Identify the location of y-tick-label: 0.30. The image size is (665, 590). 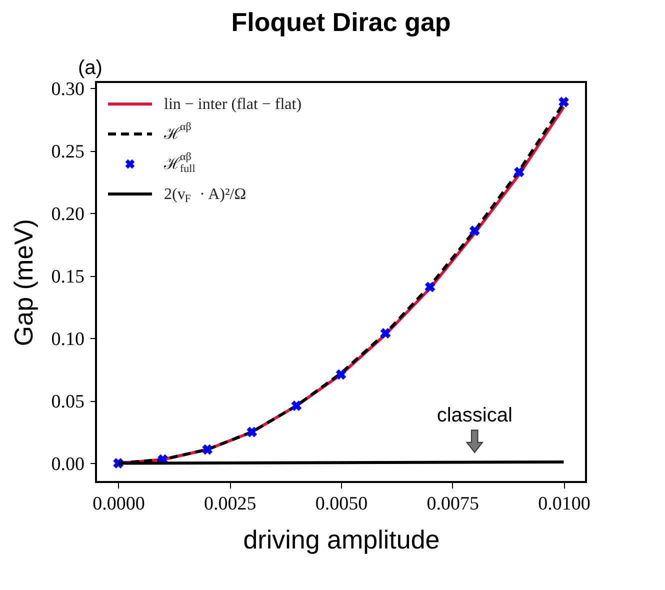
(67, 89).